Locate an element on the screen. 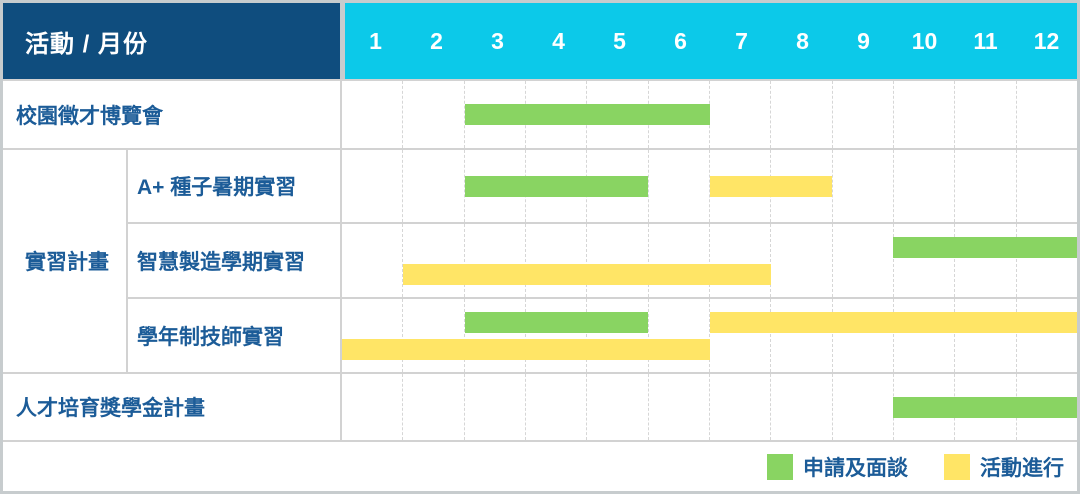 The image size is (1080, 494). activity-group: 校園徵才博覽會 is located at coordinates (540, 113).